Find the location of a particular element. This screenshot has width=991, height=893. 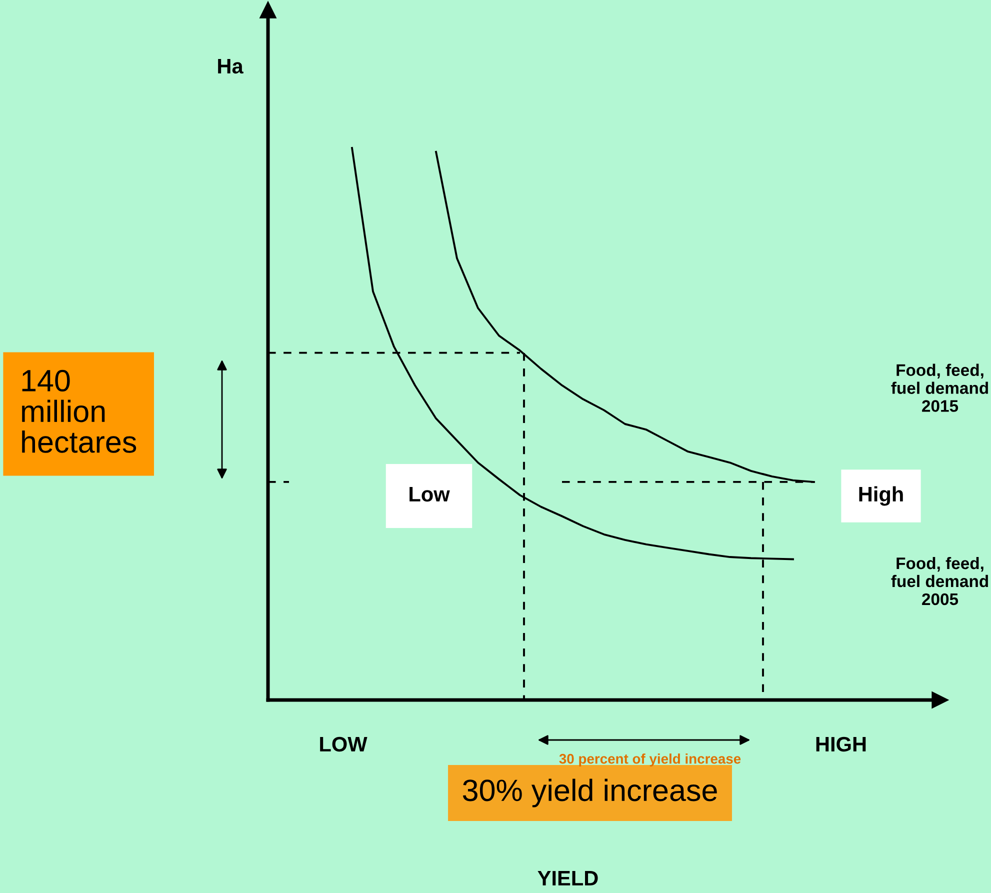

text: LOW is located at coordinates (344, 744).